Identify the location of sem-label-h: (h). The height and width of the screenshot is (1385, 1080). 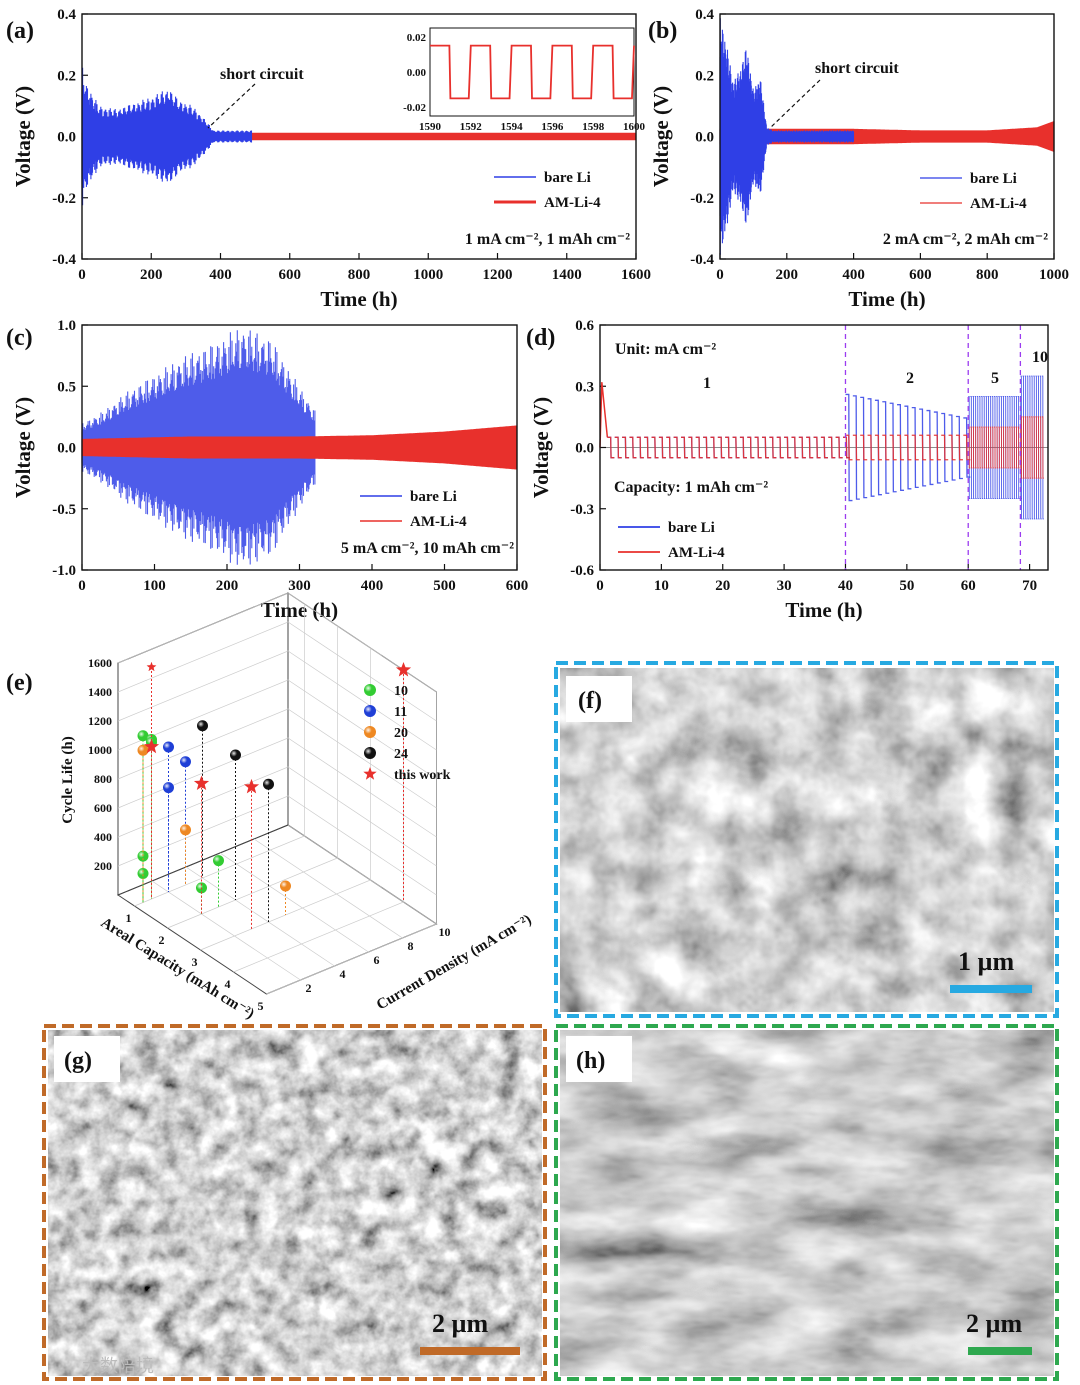
(590, 1061).